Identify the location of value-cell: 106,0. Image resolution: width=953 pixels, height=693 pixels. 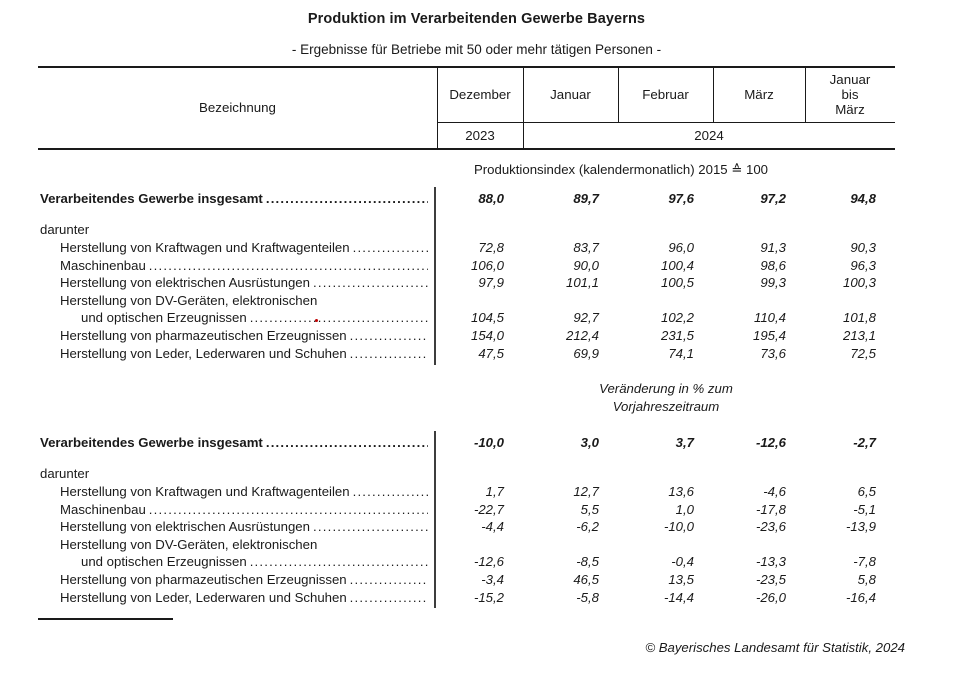
(487, 265).